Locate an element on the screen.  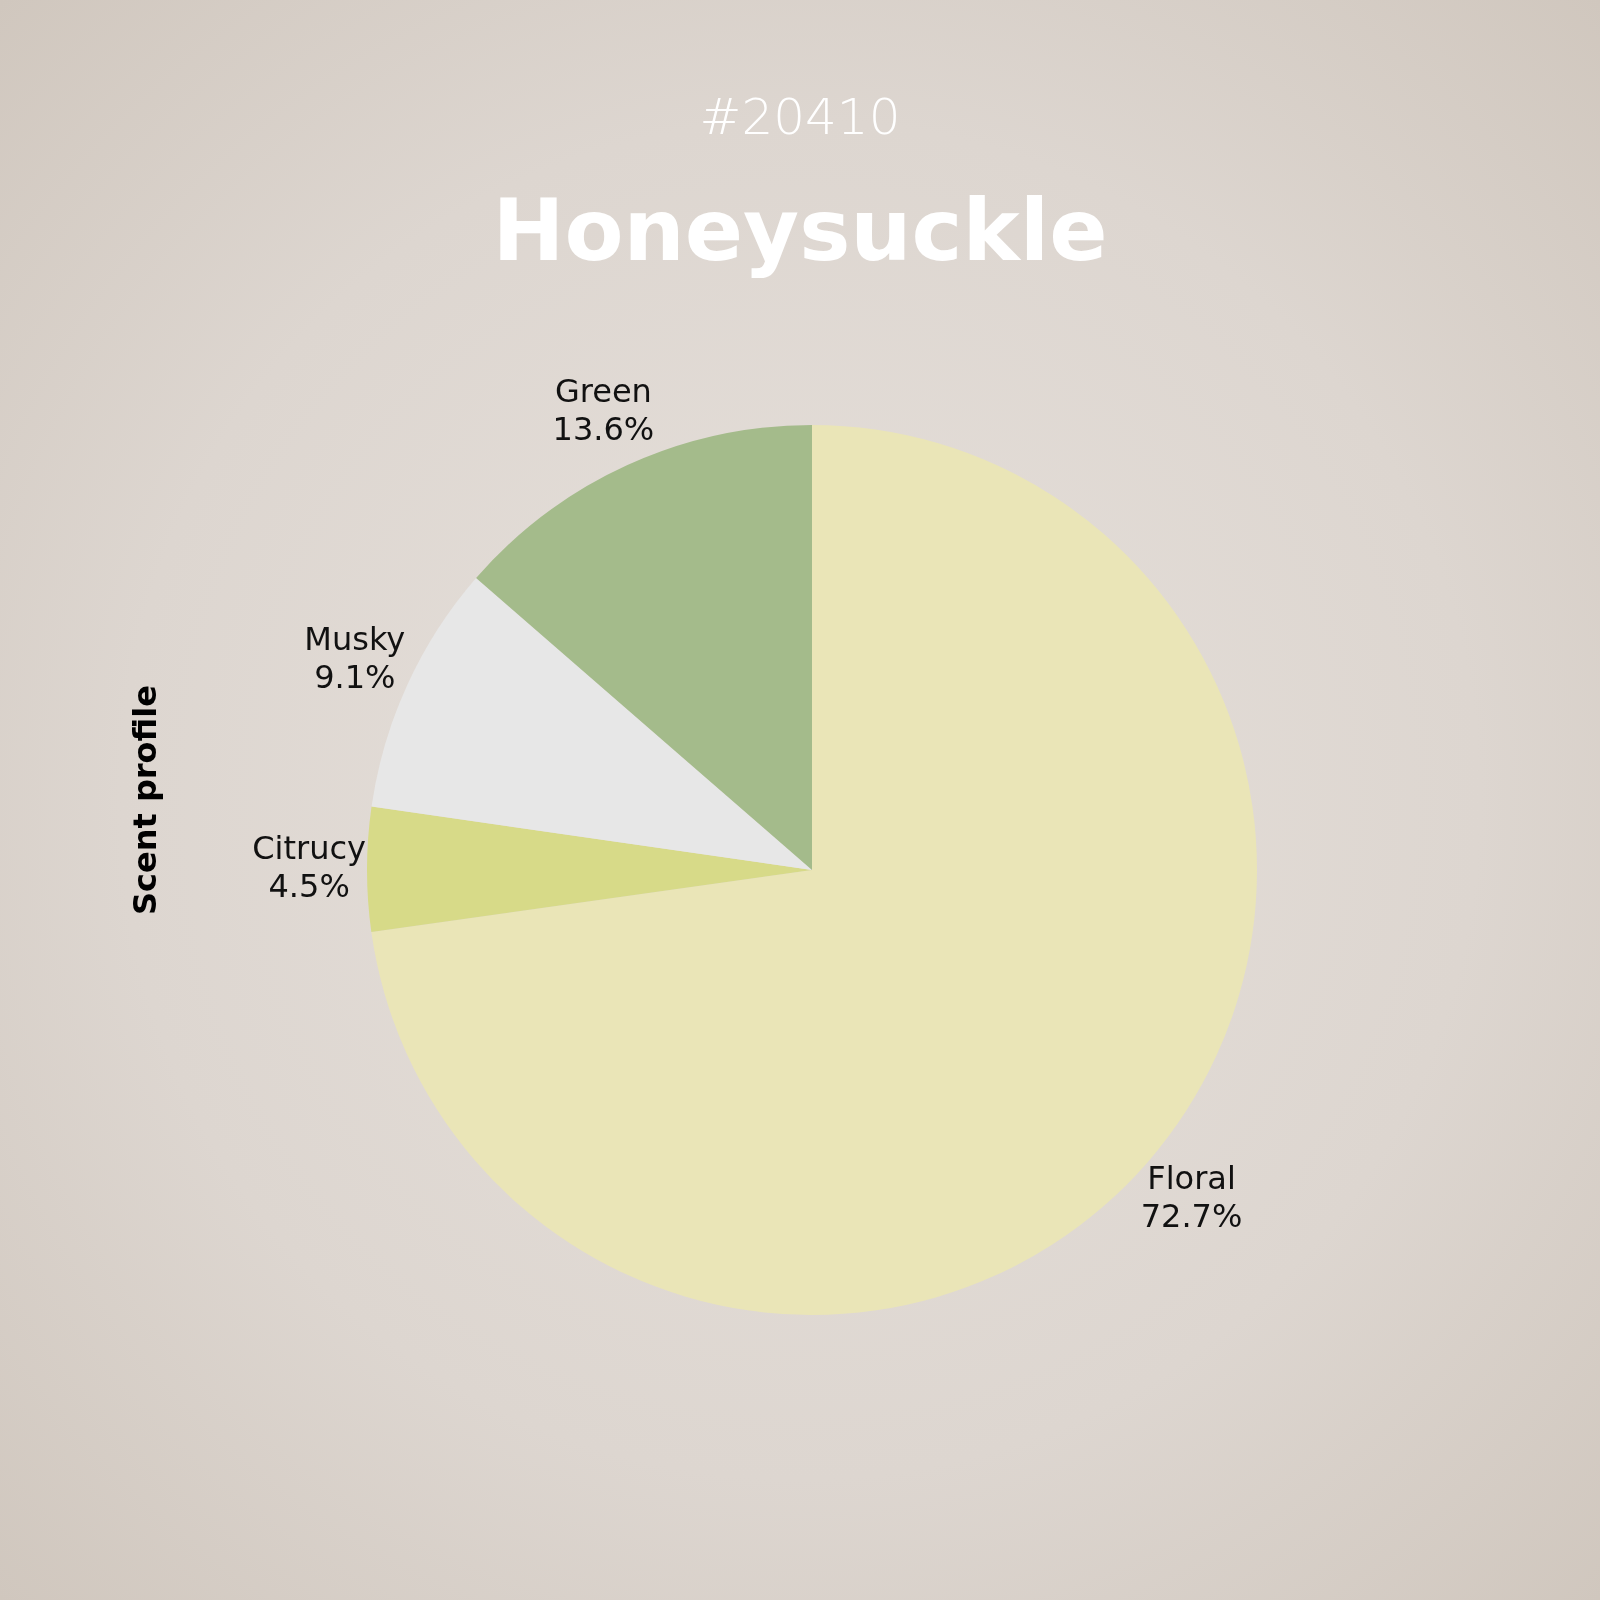
text: Scent profile is located at coordinates (145, 800).